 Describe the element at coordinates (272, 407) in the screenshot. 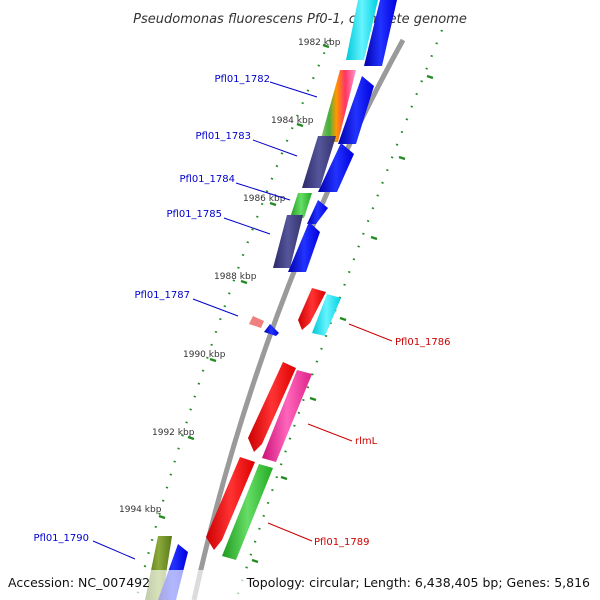

I see `gene-rlmL-arrow` at that location.